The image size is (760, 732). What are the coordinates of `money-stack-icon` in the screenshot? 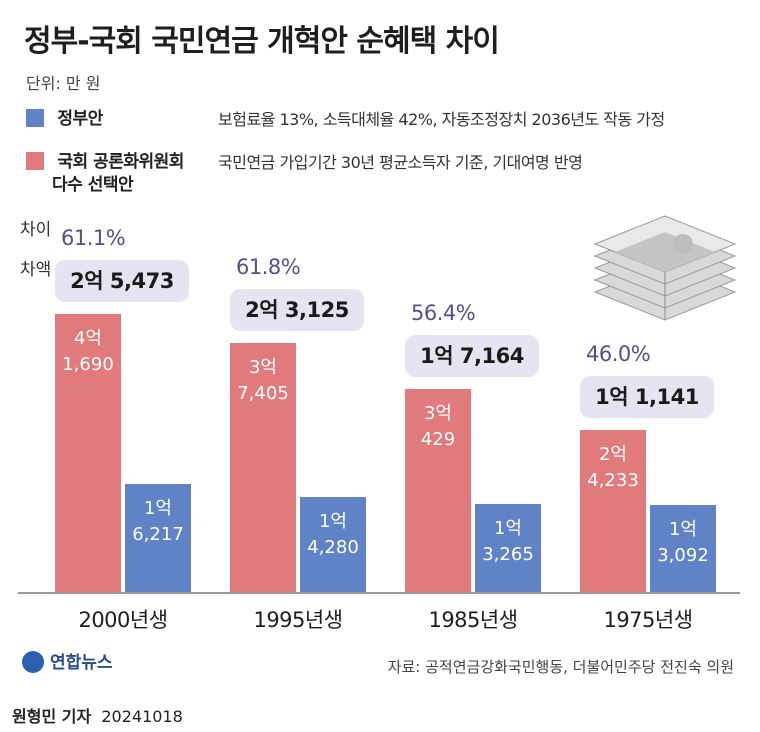 It's located at (665, 268).